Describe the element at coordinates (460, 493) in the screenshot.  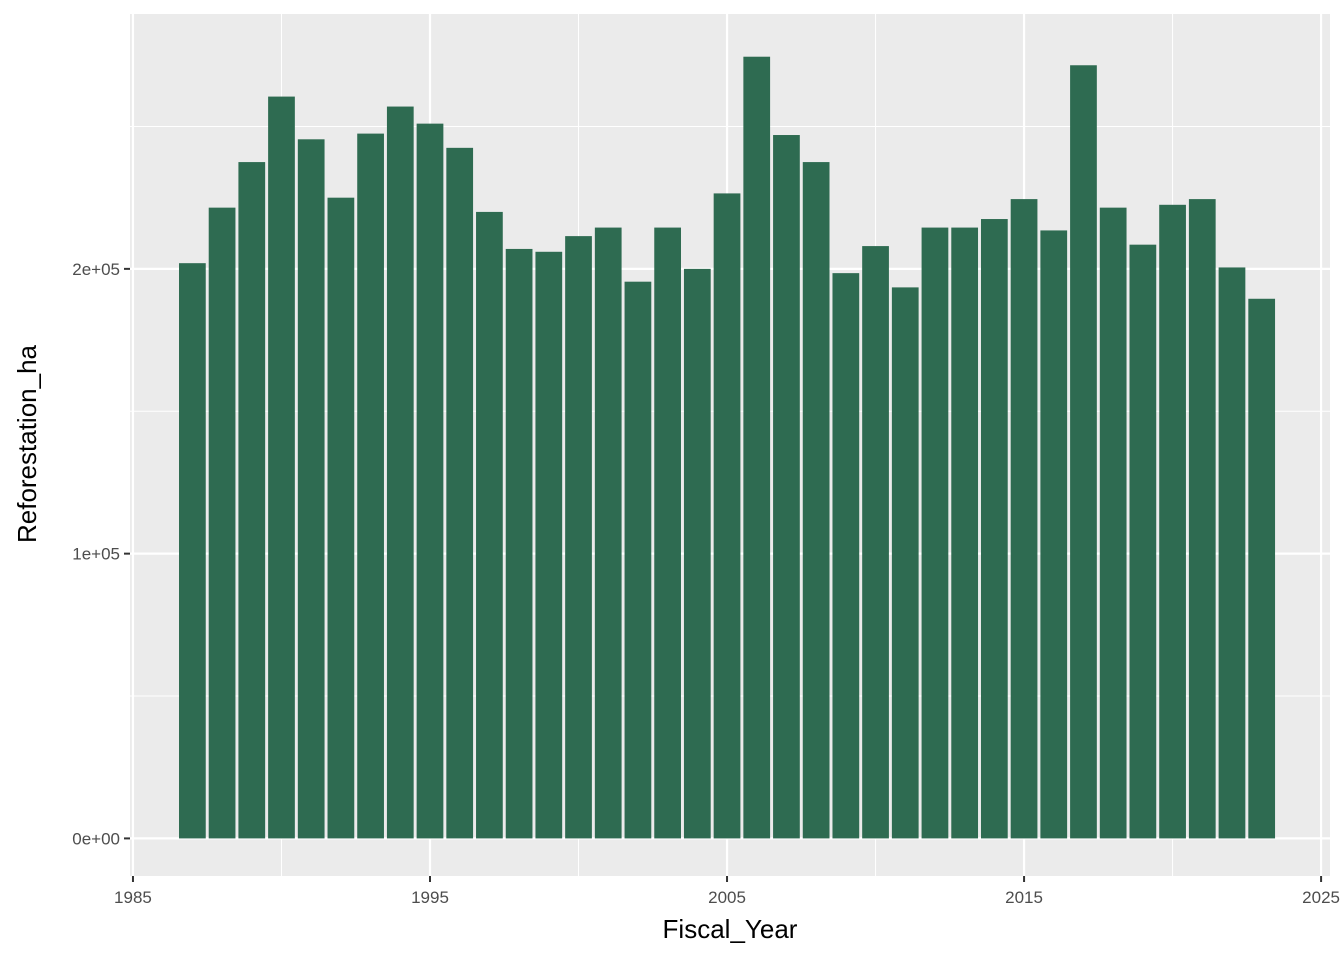
I see `bar-1996` at that location.